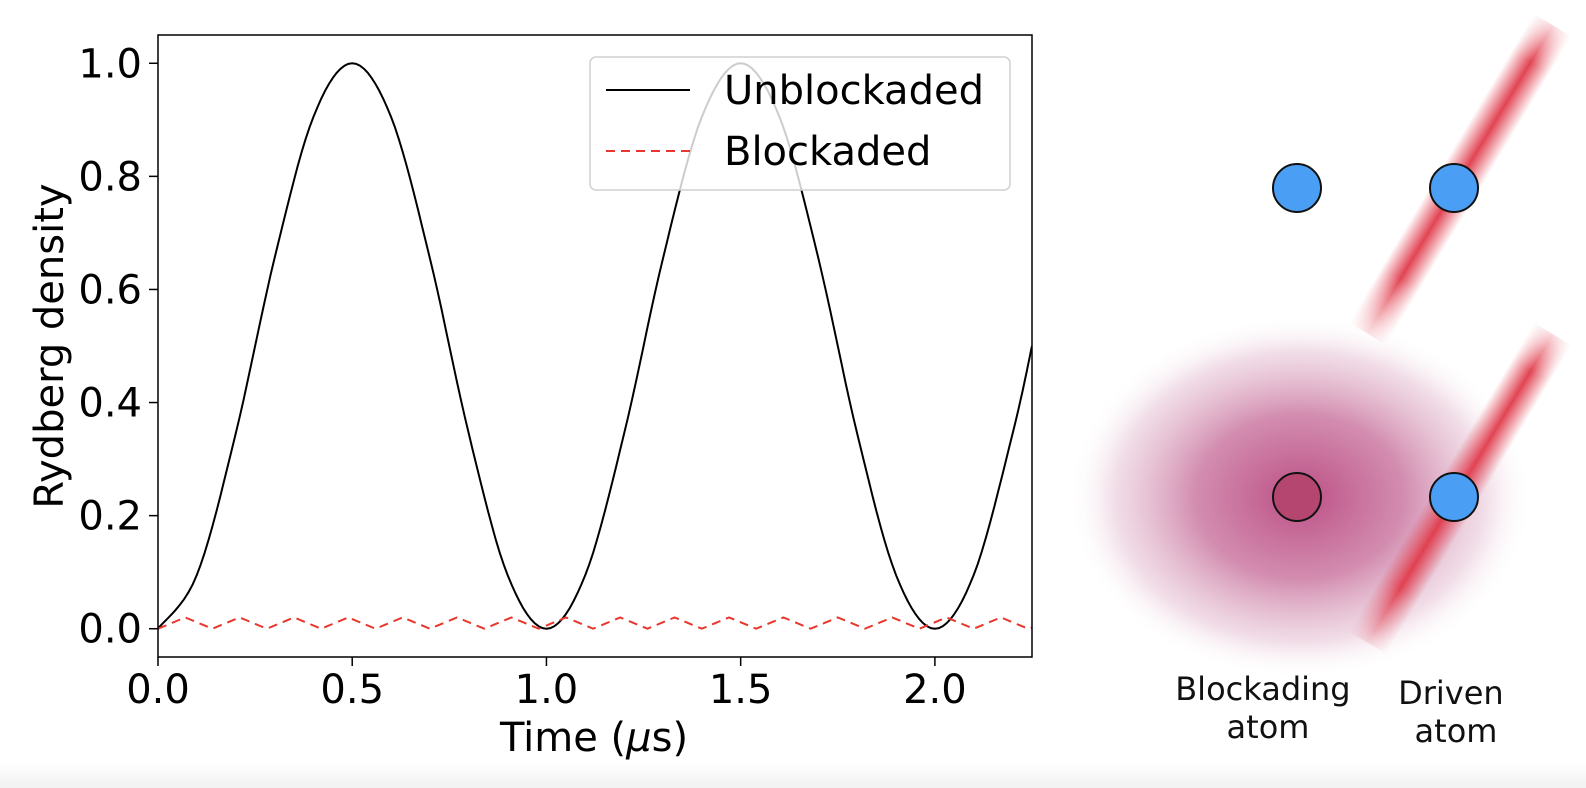  Describe the element at coordinates (854, 91) in the screenshot. I see `legend-label-unblockaded: Unblockaded` at that location.